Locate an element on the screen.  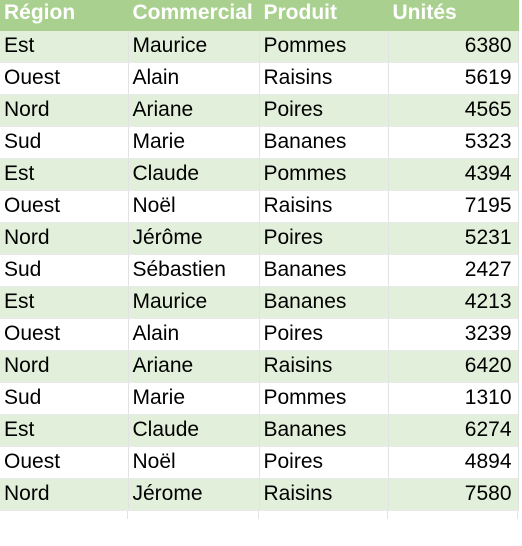
cell-unites: 5231 is located at coordinates (453, 238).